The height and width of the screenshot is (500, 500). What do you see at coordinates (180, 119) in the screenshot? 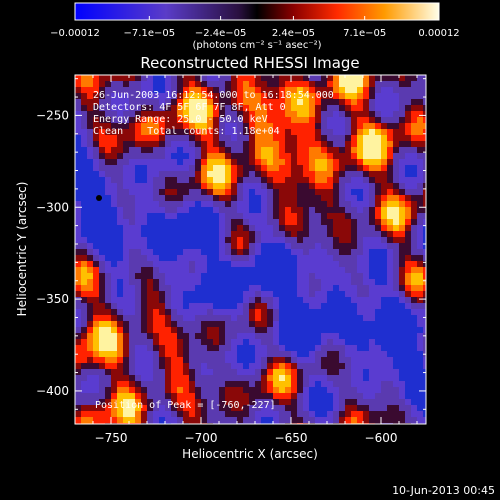
I see `annotation-energy: Energy Range: 25.0 - 50.0 keV` at bounding box center [180, 119].